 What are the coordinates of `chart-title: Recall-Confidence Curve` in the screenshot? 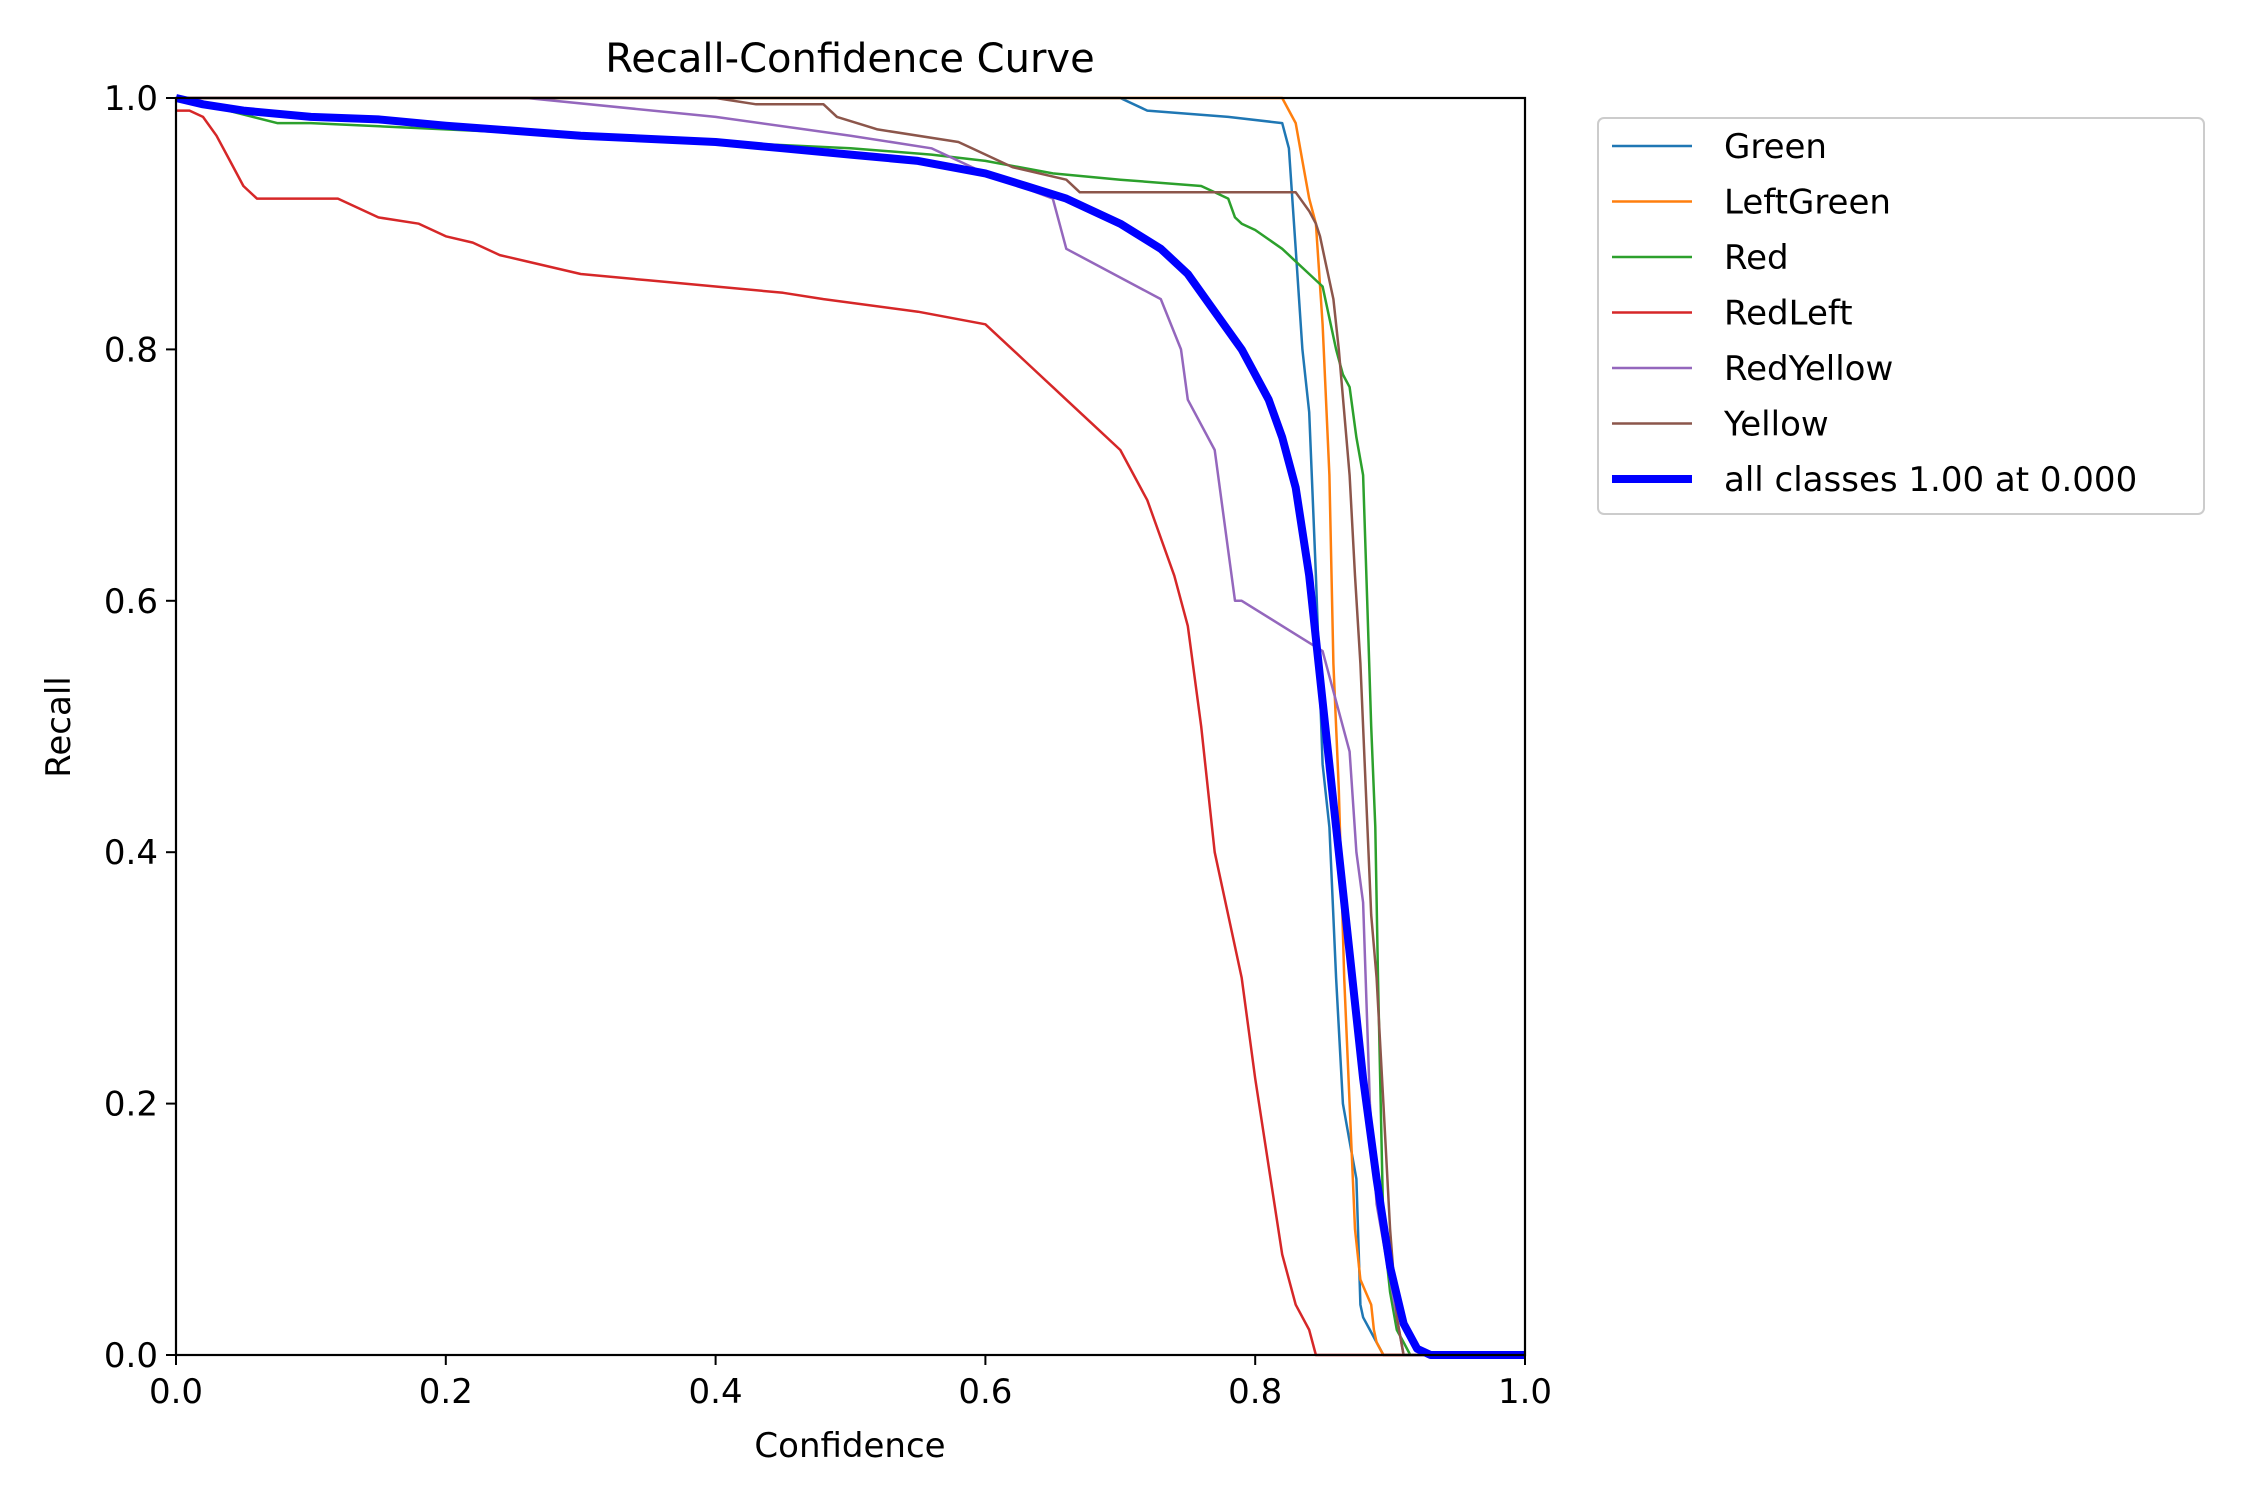 It's located at (849, 59).